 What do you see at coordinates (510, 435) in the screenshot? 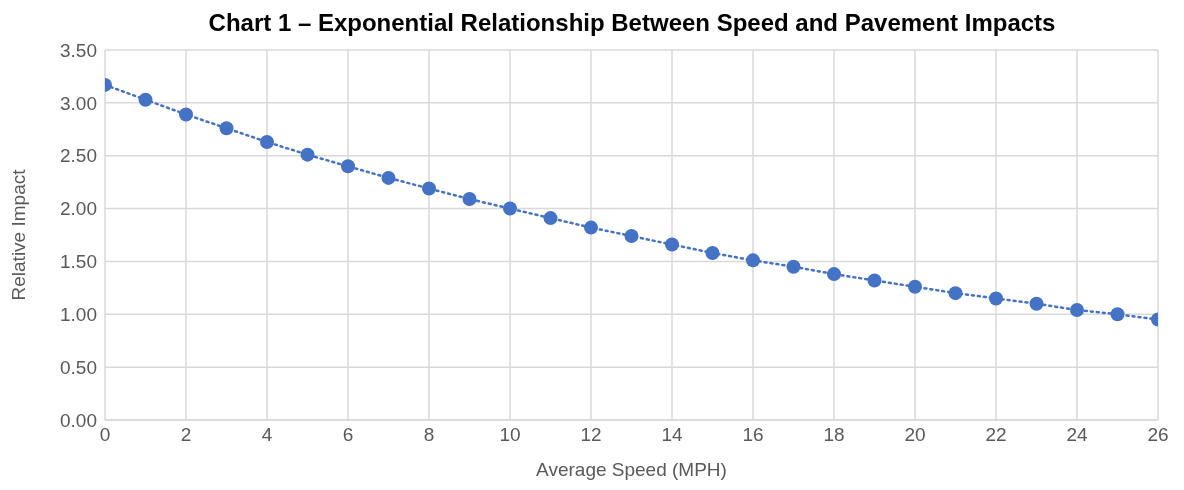
I see `x-tick-label: 10` at bounding box center [510, 435].